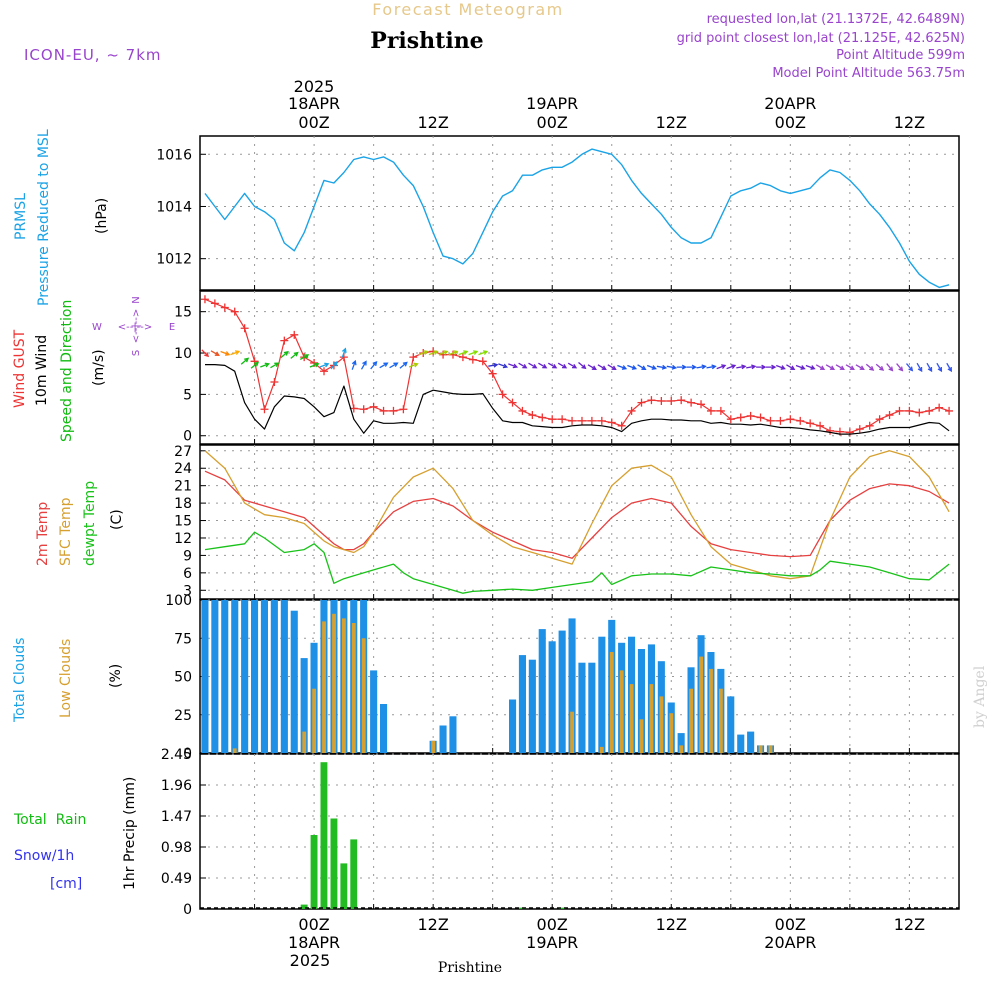  I want to click on clouds-ytick-label: 0, so click(187, 754).